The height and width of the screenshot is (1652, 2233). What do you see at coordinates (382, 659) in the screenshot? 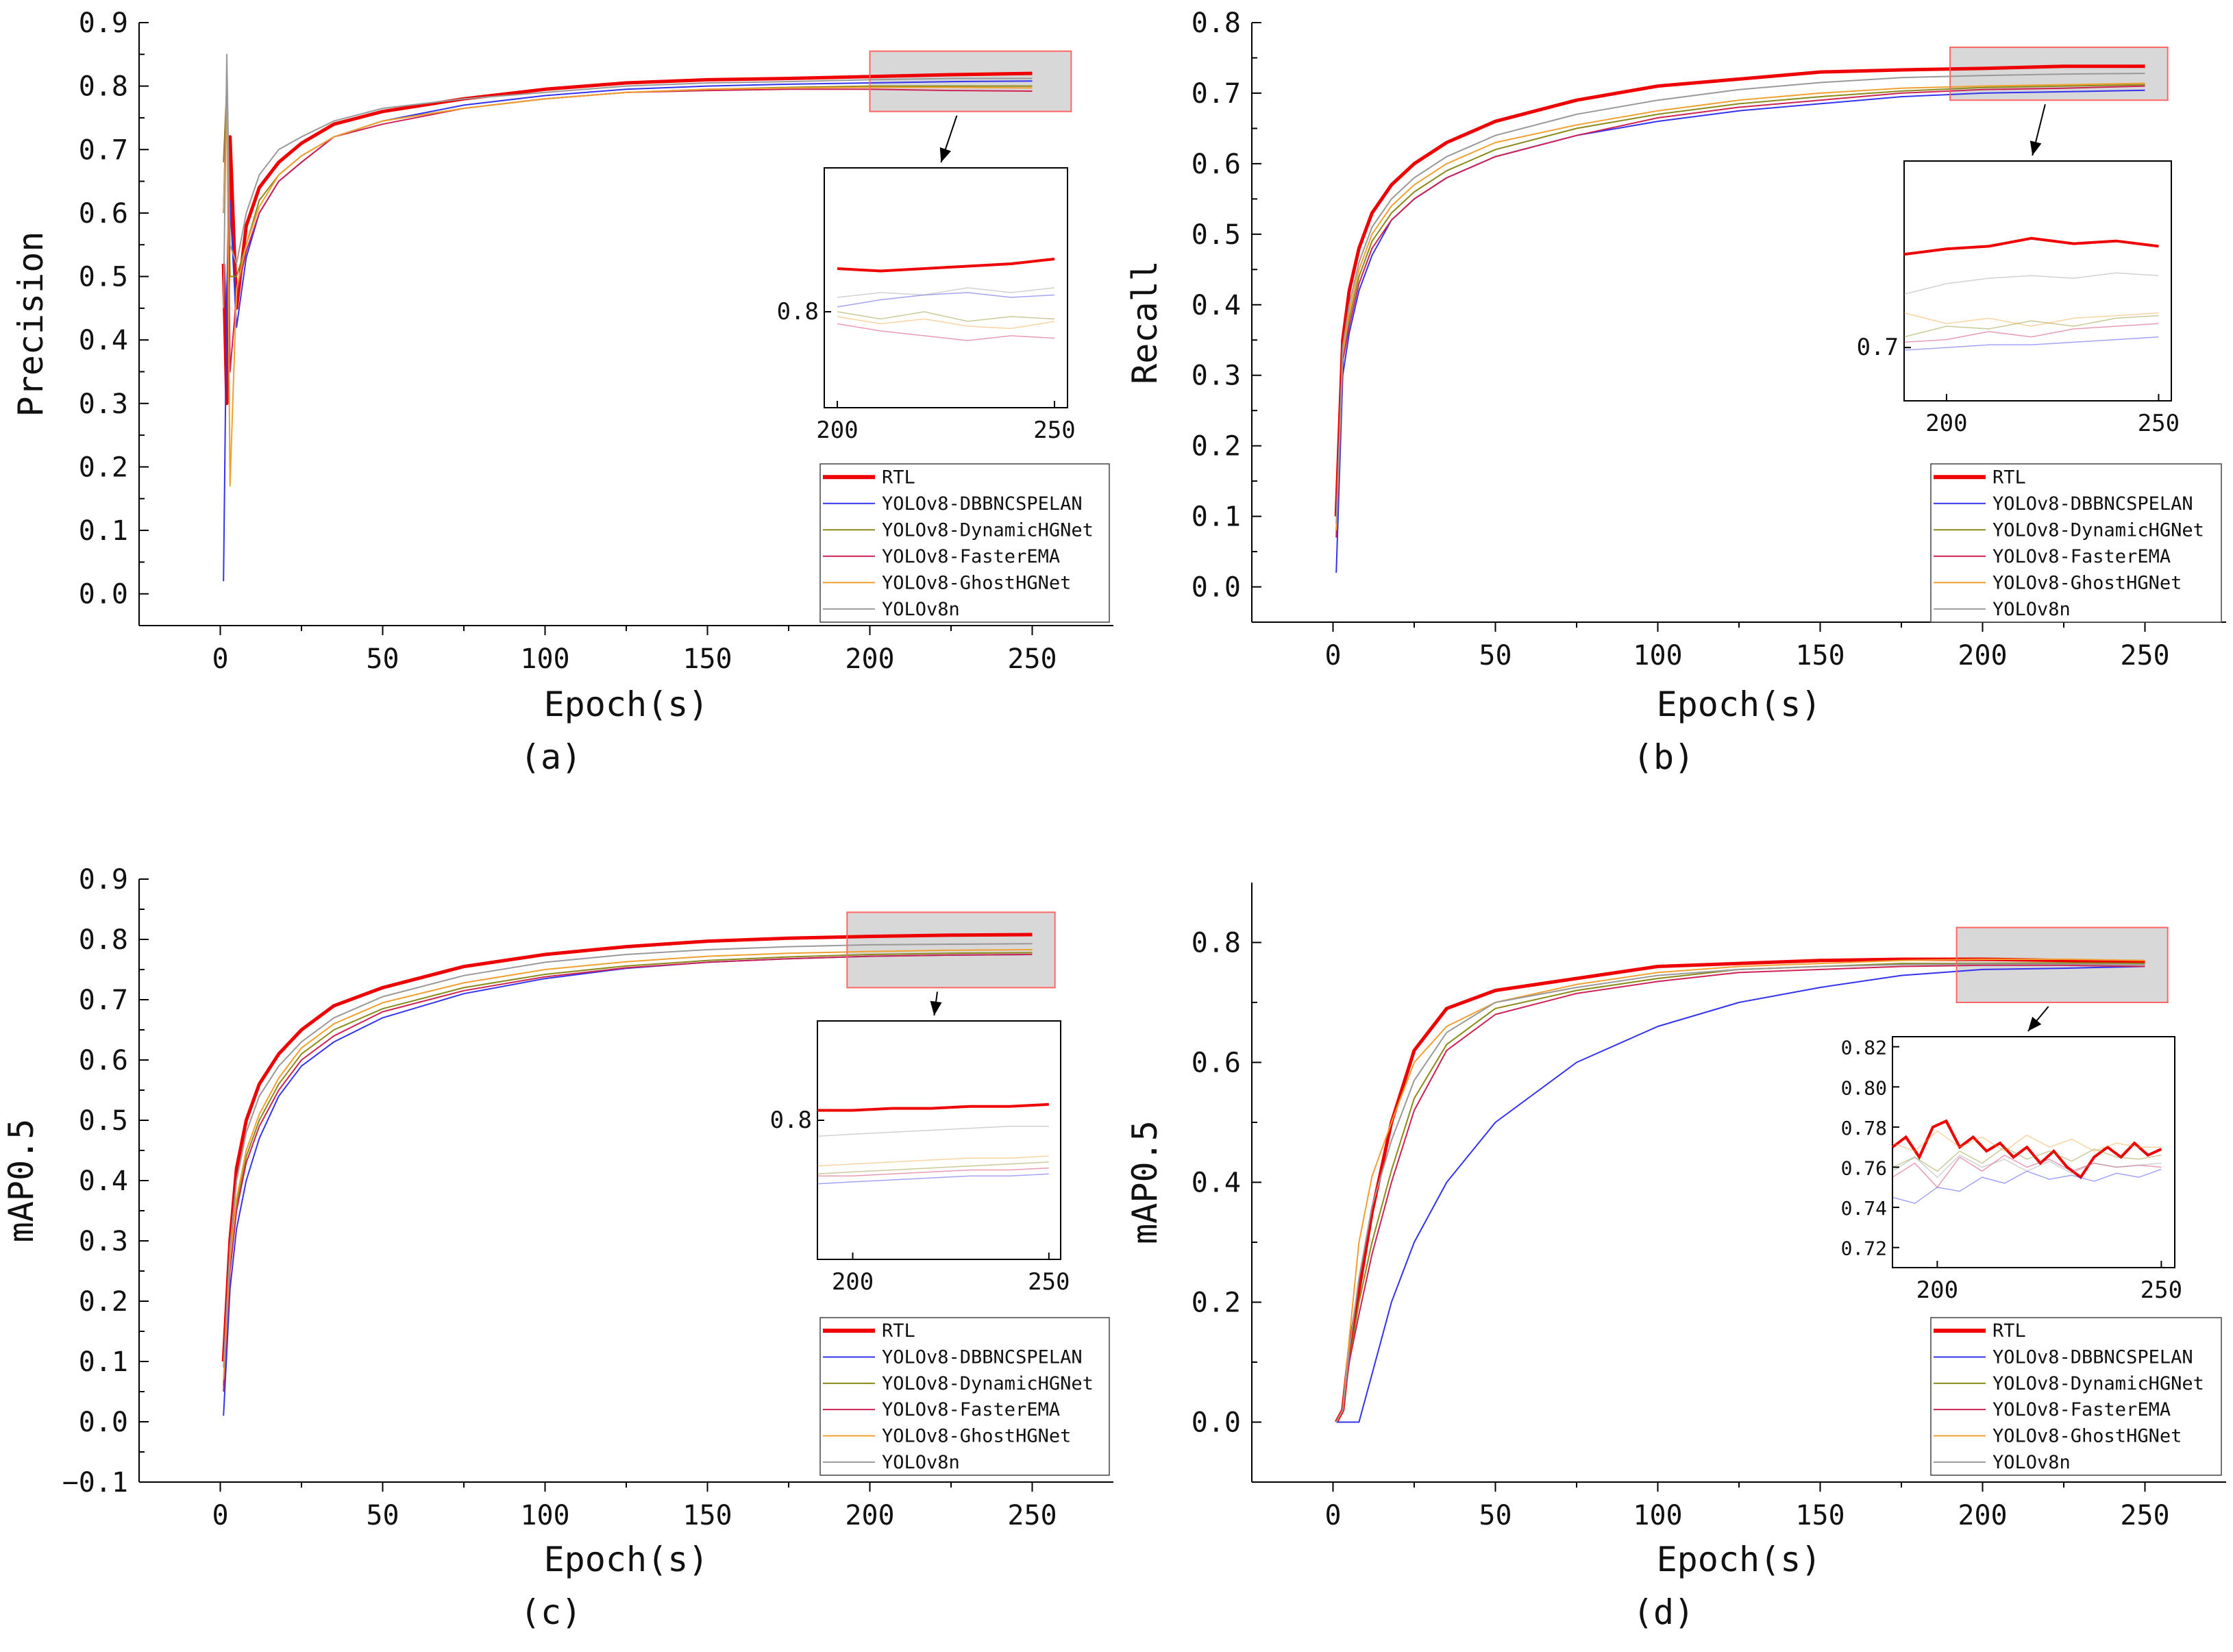
I see `x-tick-label: 50` at bounding box center [382, 659].